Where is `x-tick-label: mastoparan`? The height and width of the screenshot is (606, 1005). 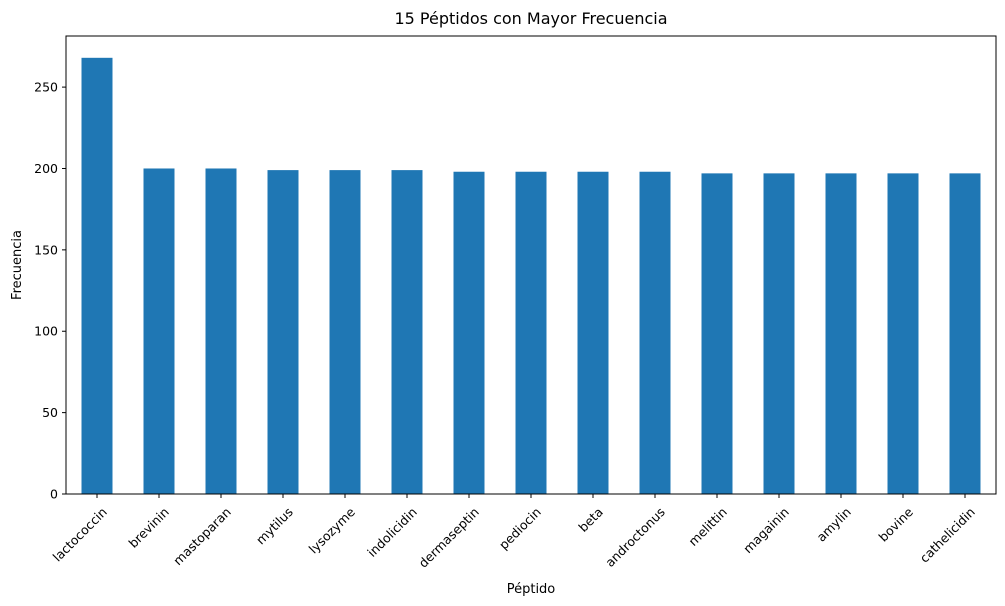
x-tick-label: mastoparan is located at coordinates (202, 536).